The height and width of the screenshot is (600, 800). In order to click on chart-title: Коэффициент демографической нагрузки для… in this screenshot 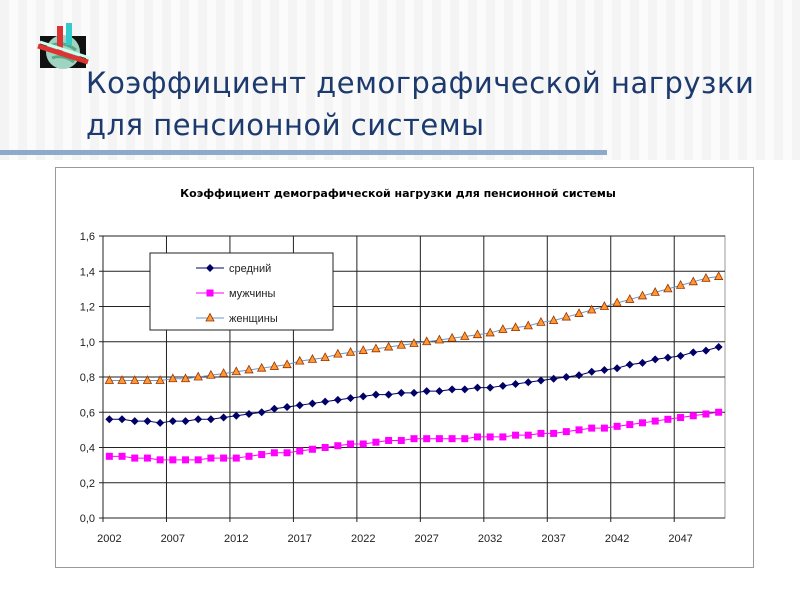, I will do `click(398, 193)`.